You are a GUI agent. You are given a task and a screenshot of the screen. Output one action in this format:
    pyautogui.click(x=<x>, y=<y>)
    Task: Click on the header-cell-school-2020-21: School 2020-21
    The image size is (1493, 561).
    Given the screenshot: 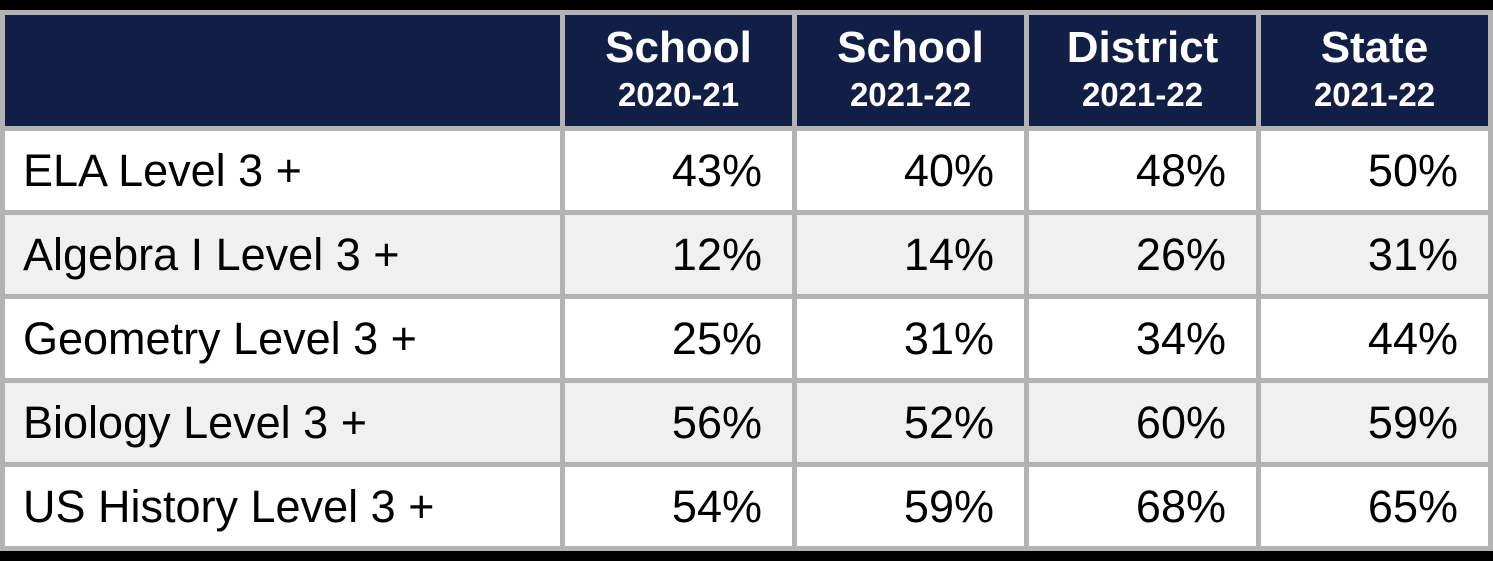 What is the action you would take?
    pyautogui.click(x=678, y=70)
    